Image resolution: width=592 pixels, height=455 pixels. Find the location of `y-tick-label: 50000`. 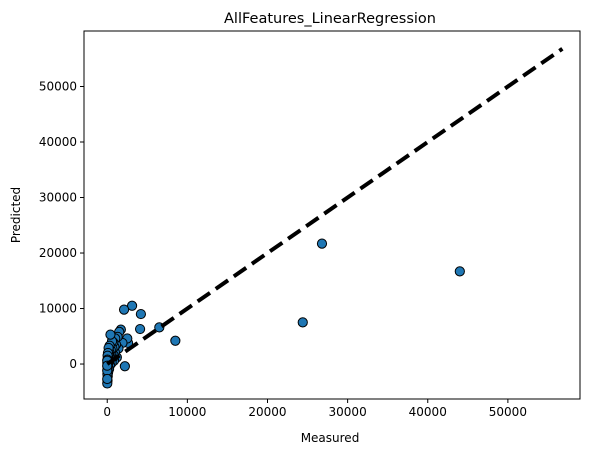

y-tick-label: 50000 is located at coordinates (58, 87).